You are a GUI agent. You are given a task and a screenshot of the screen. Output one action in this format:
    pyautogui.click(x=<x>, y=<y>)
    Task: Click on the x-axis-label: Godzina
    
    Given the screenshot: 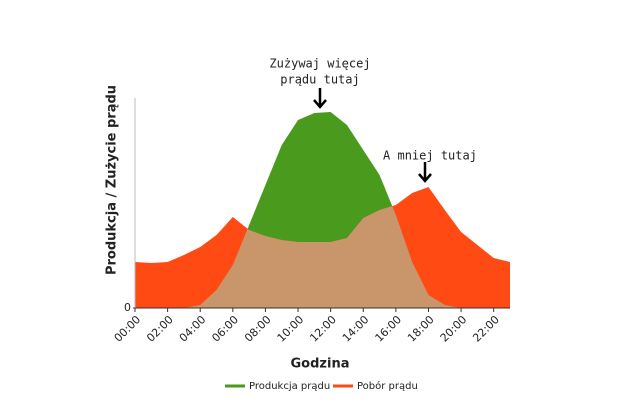 What is the action you would take?
    pyautogui.click(x=320, y=364)
    